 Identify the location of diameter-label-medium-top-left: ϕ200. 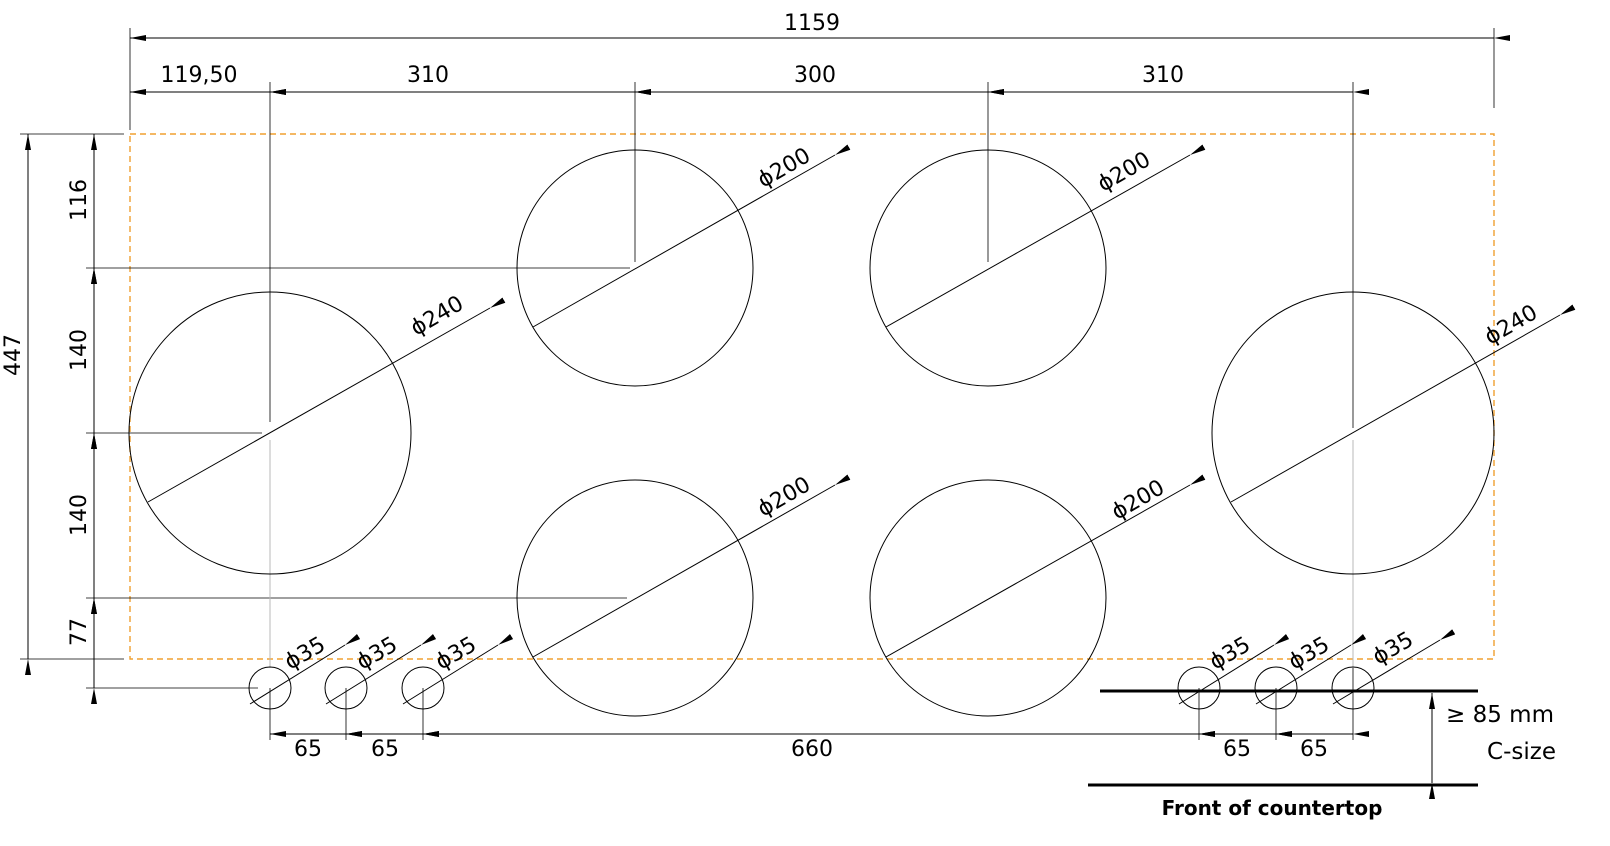
(784, 168).